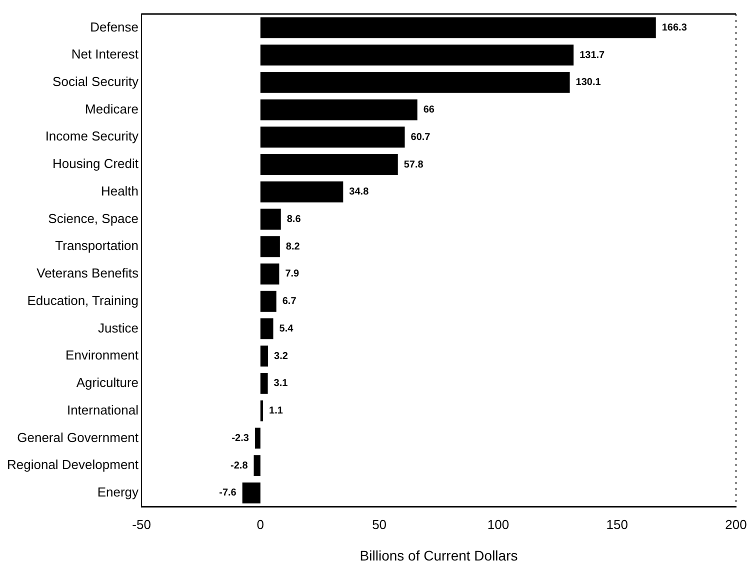 The image size is (756, 577). Describe the element at coordinates (589, 82) in the screenshot. I see `data-label: 130.1` at that location.